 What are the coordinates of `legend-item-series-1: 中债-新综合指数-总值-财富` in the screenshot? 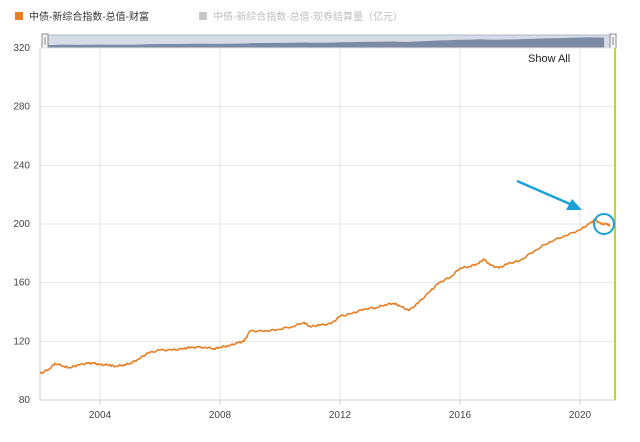 It's located at (82, 16).